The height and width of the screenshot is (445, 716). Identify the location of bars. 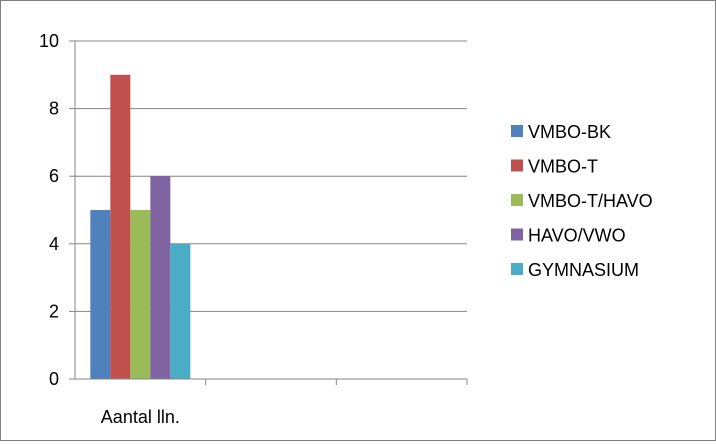
(140, 227).